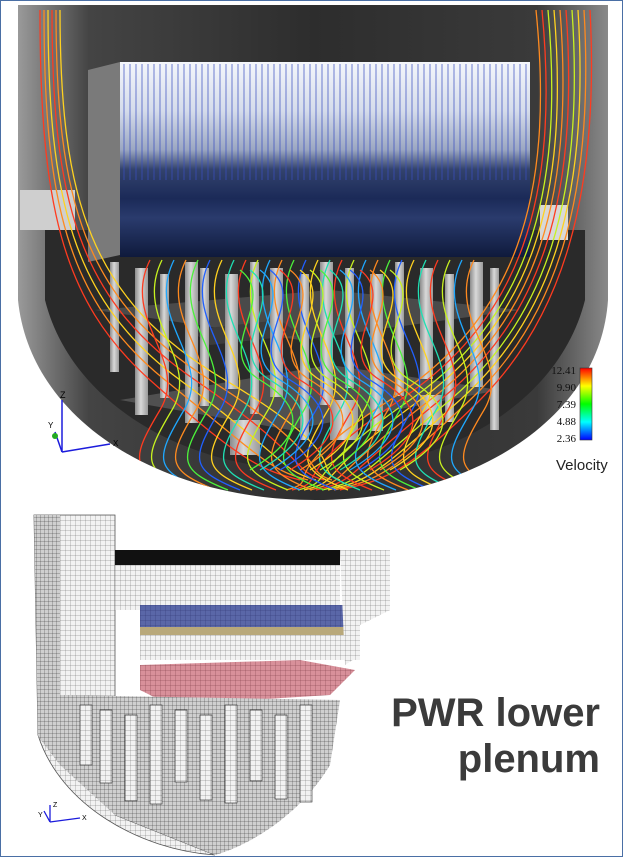 The width and height of the screenshot is (623, 857). What do you see at coordinates (563, 371) in the screenshot?
I see `legend-tick-0: 12.41` at bounding box center [563, 371].